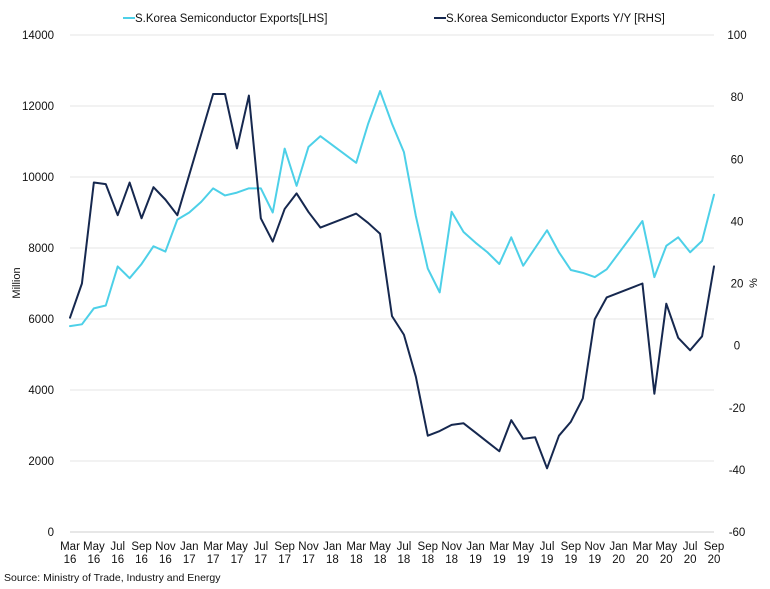  I want to click on y-right-tick-label: 80, so click(737, 98).